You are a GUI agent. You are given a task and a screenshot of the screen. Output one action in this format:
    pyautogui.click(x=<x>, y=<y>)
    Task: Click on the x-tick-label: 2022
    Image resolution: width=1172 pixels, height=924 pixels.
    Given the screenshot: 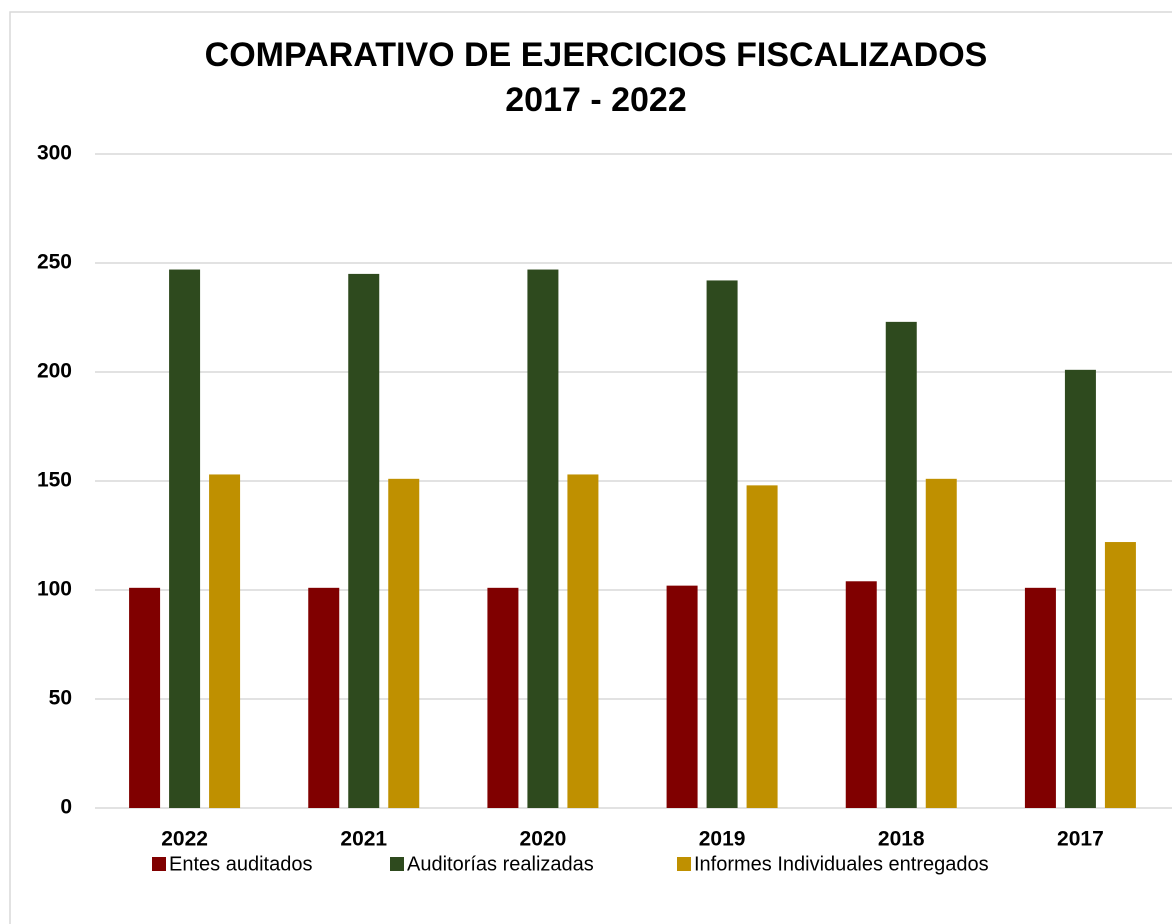 What is the action you would take?
    pyautogui.click(x=184, y=839)
    